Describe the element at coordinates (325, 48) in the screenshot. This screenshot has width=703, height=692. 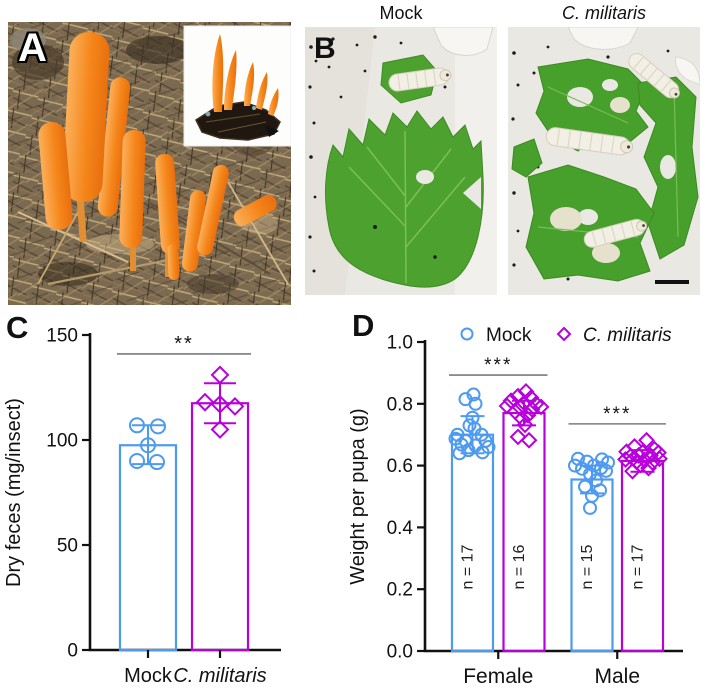
I see `panel-b-label: B` at that location.